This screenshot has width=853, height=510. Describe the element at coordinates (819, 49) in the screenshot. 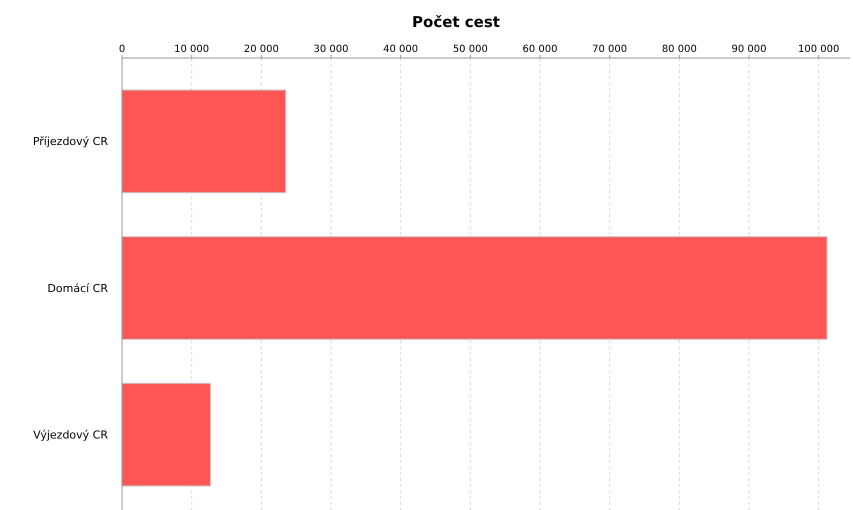

I see `x-tick-label: 100 000` at that location.